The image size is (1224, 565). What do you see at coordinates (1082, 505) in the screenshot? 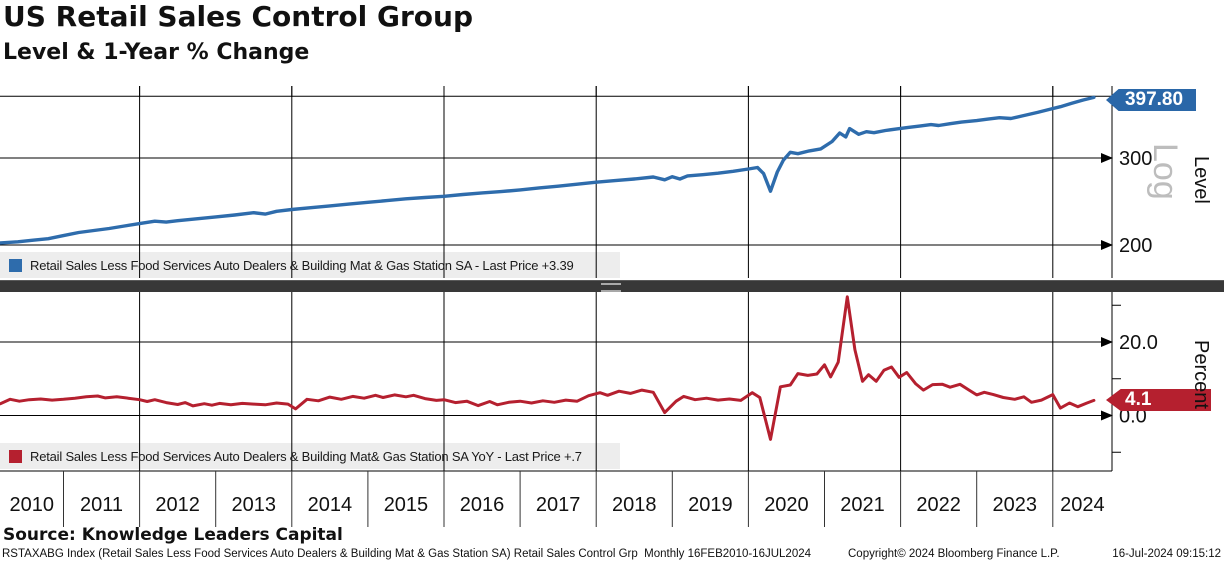
I see `year-label: 2024` at bounding box center [1082, 505].